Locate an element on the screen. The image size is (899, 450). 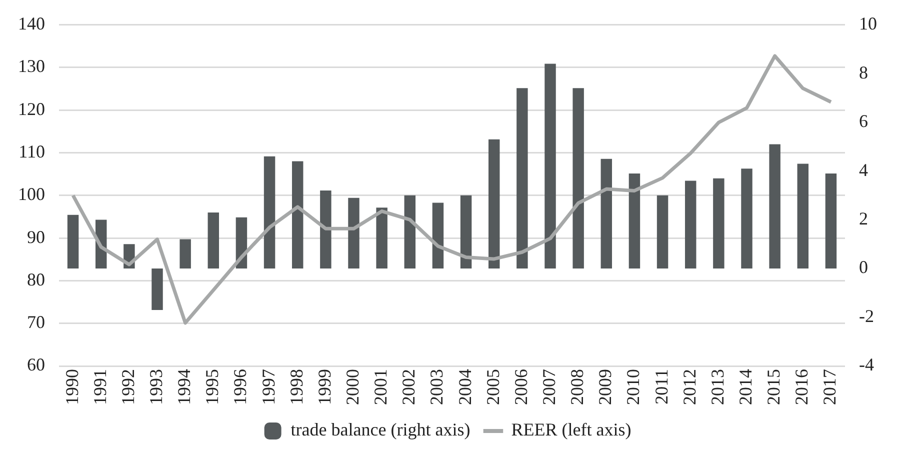
y2-tick-label: 6 is located at coordinates (863, 121).